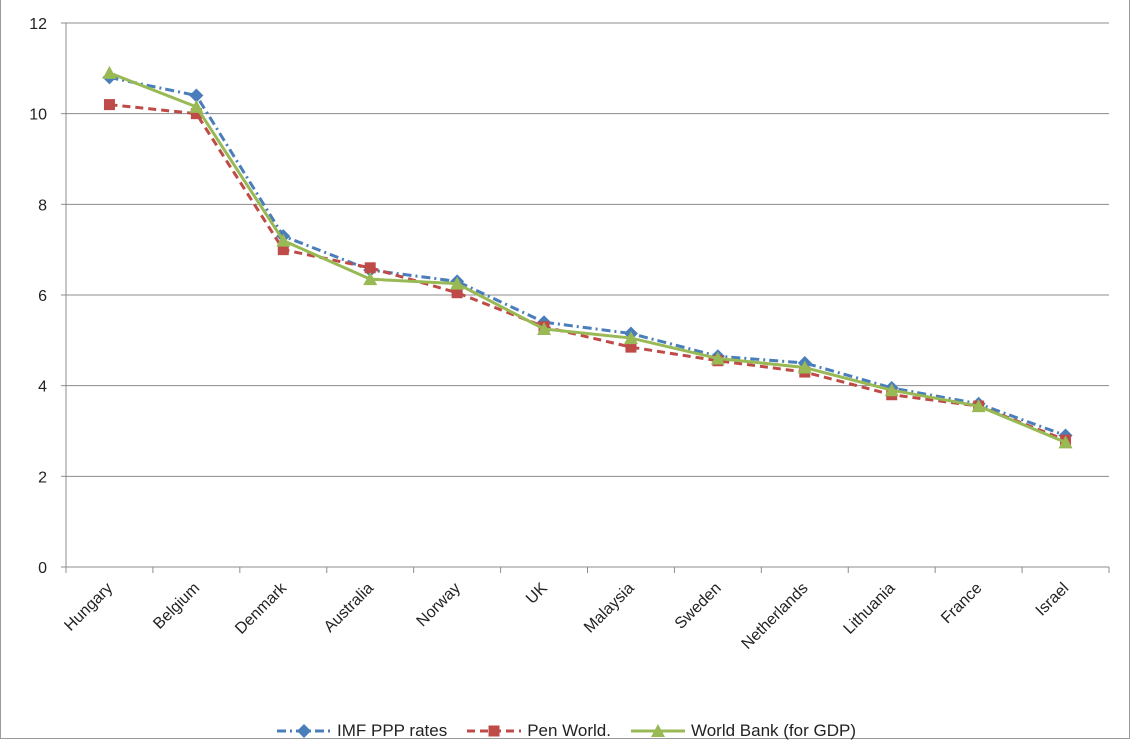 The width and height of the screenshot is (1131, 745). What do you see at coordinates (1053, 600) in the screenshot?
I see `x-tick-label: Israel` at bounding box center [1053, 600].